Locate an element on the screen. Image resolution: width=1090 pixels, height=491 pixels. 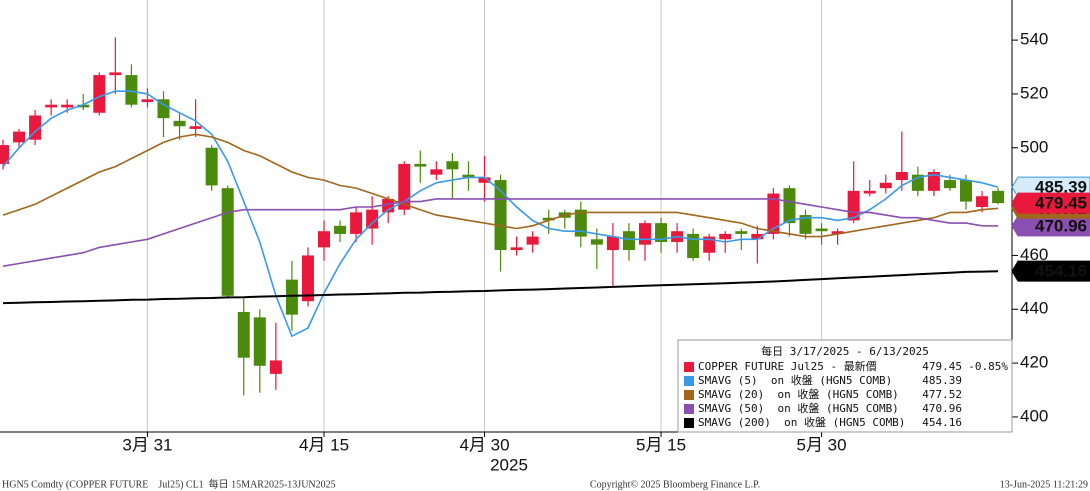
x-tick-label: 4月 30 is located at coordinates (484, 444).